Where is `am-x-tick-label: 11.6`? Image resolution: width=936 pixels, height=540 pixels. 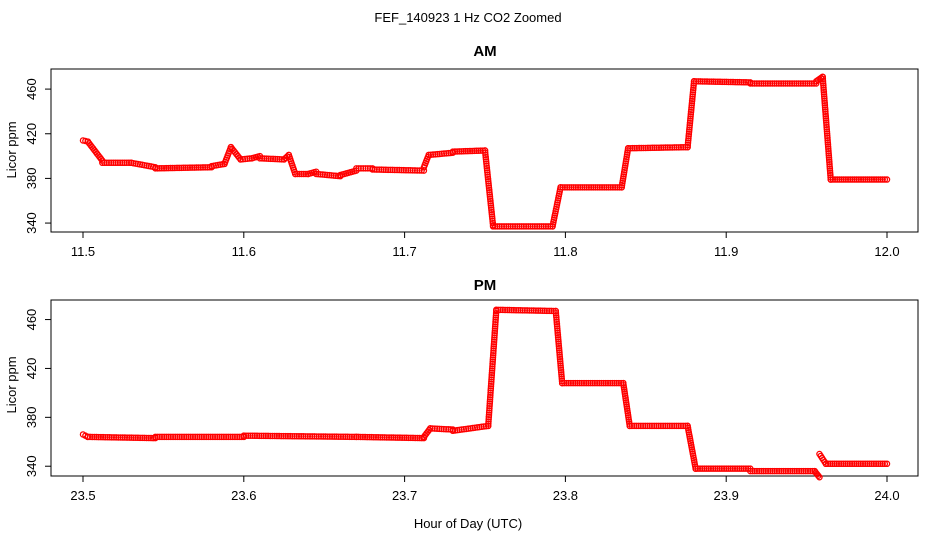
am-x-tick-label: 11.6 is located at coordinates (244, 251).